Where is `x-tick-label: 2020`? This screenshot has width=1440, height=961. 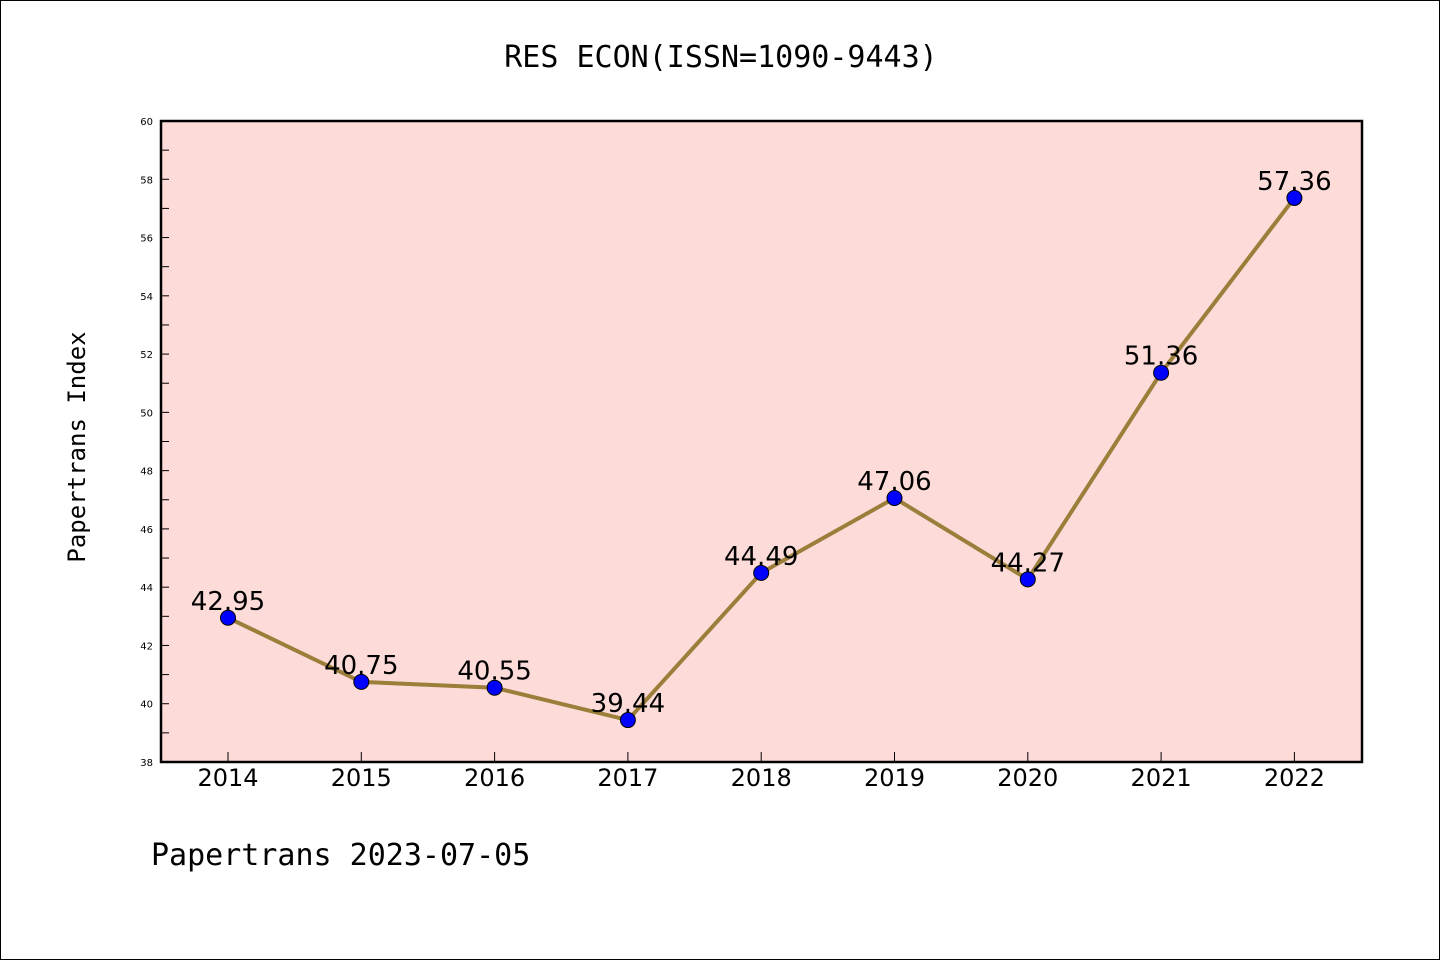 x-tick-label: 2020 is located at coordinates (1027, 778).